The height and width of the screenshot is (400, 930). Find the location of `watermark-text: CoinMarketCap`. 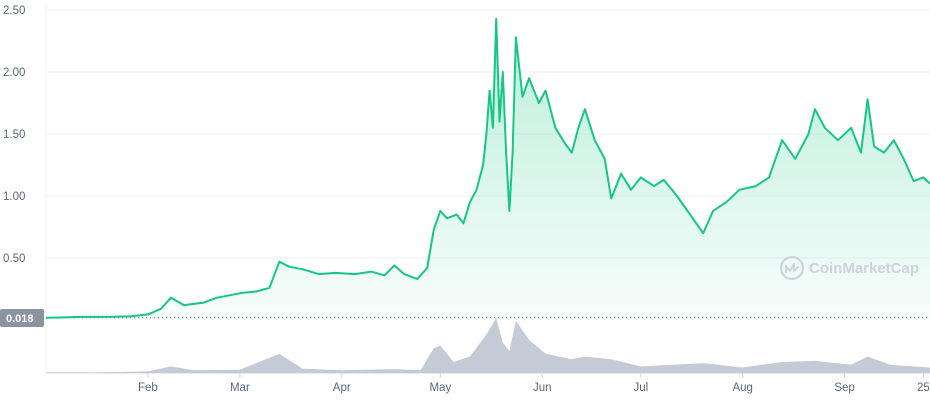

watermark-text: CoinMarketCap is located at coordinates (864, 268).